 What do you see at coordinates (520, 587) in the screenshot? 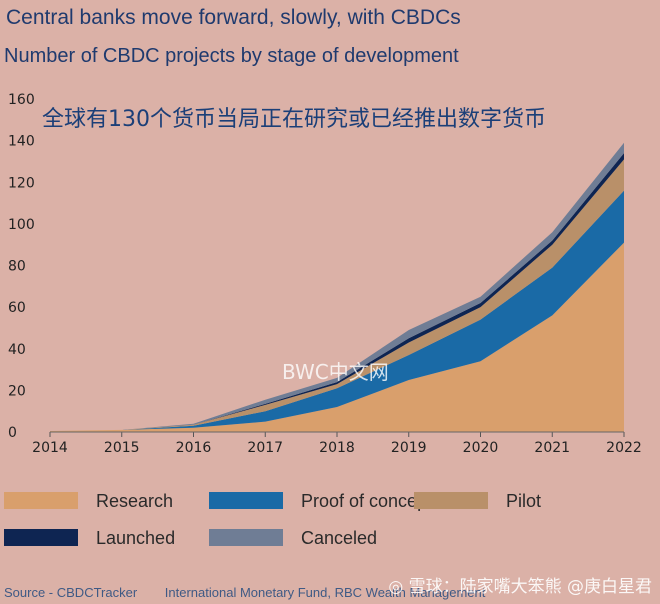
I see `weibo-watermark: ◎ 雪球：陆家嘴大笨熊 @庚白星君` at bounding box center [520, 587].